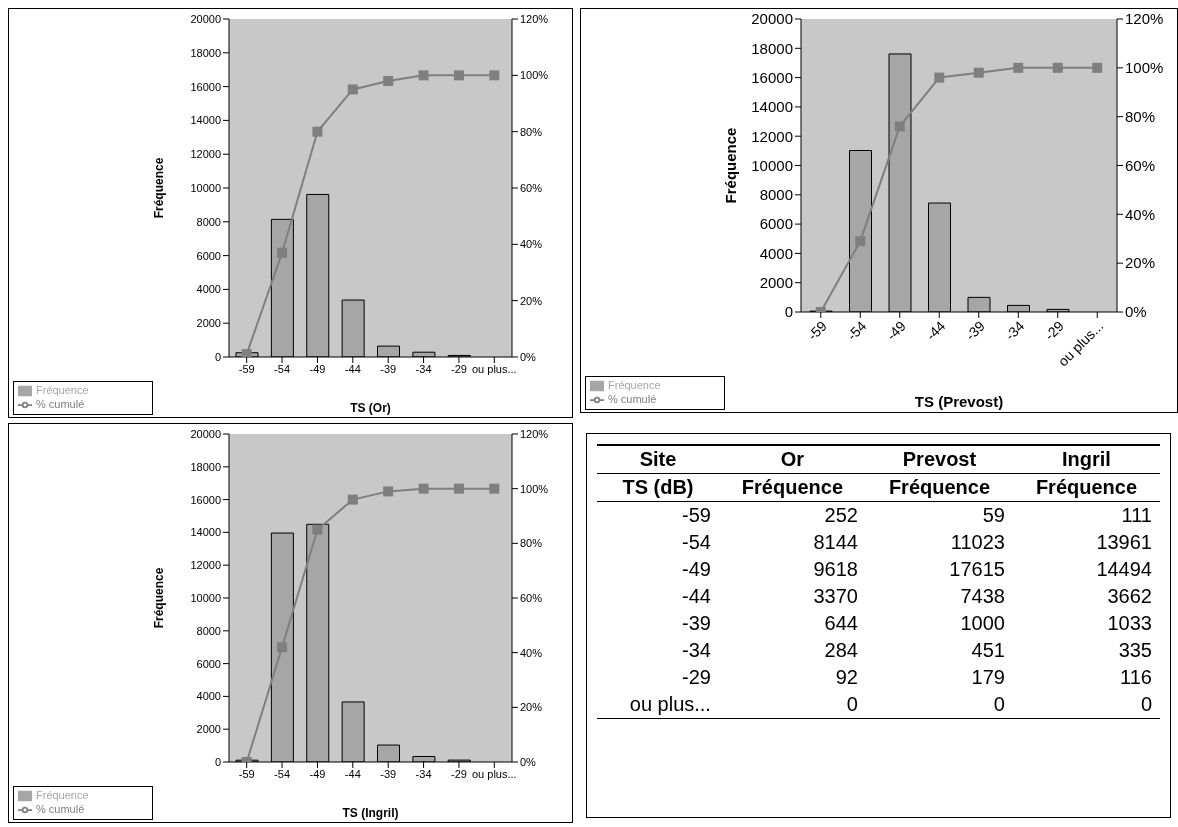  Describe the element at coordinates (835, 542) in the screenshot. I see `data-label: 8144` at that location.